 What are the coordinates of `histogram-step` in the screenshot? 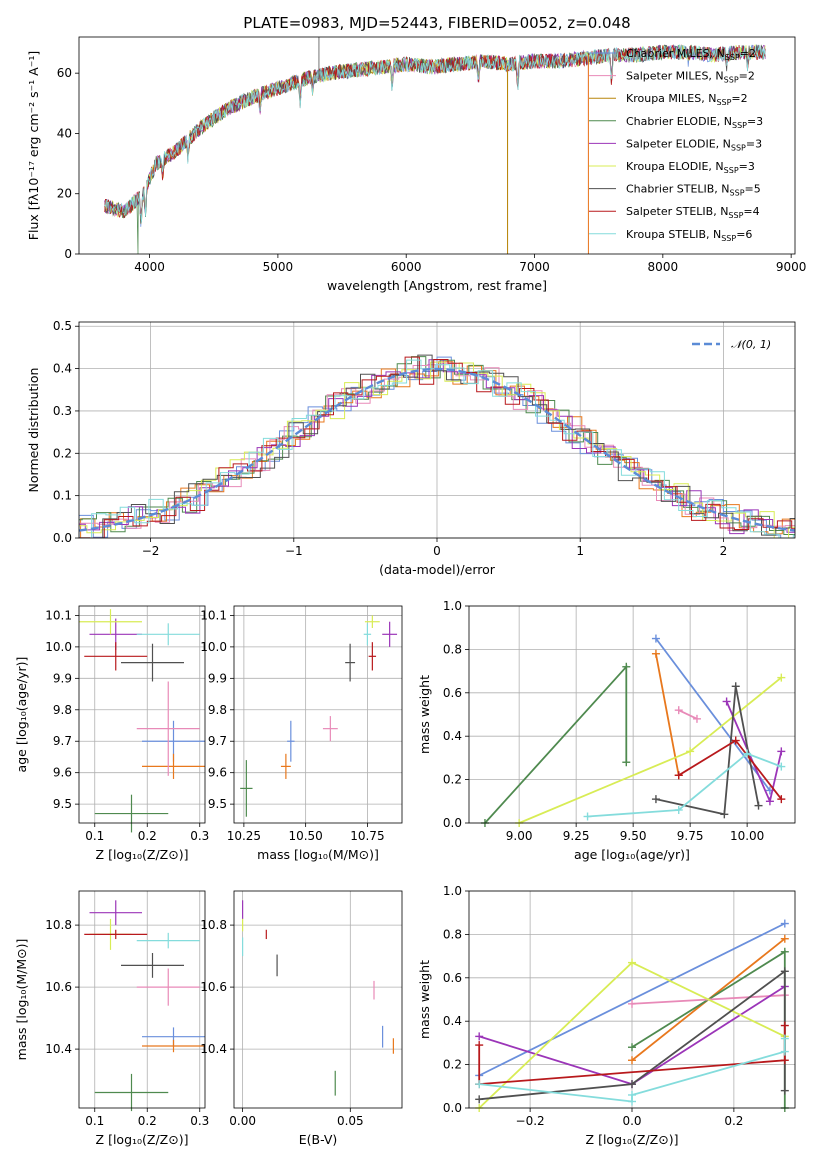 It's located at (437, 446).